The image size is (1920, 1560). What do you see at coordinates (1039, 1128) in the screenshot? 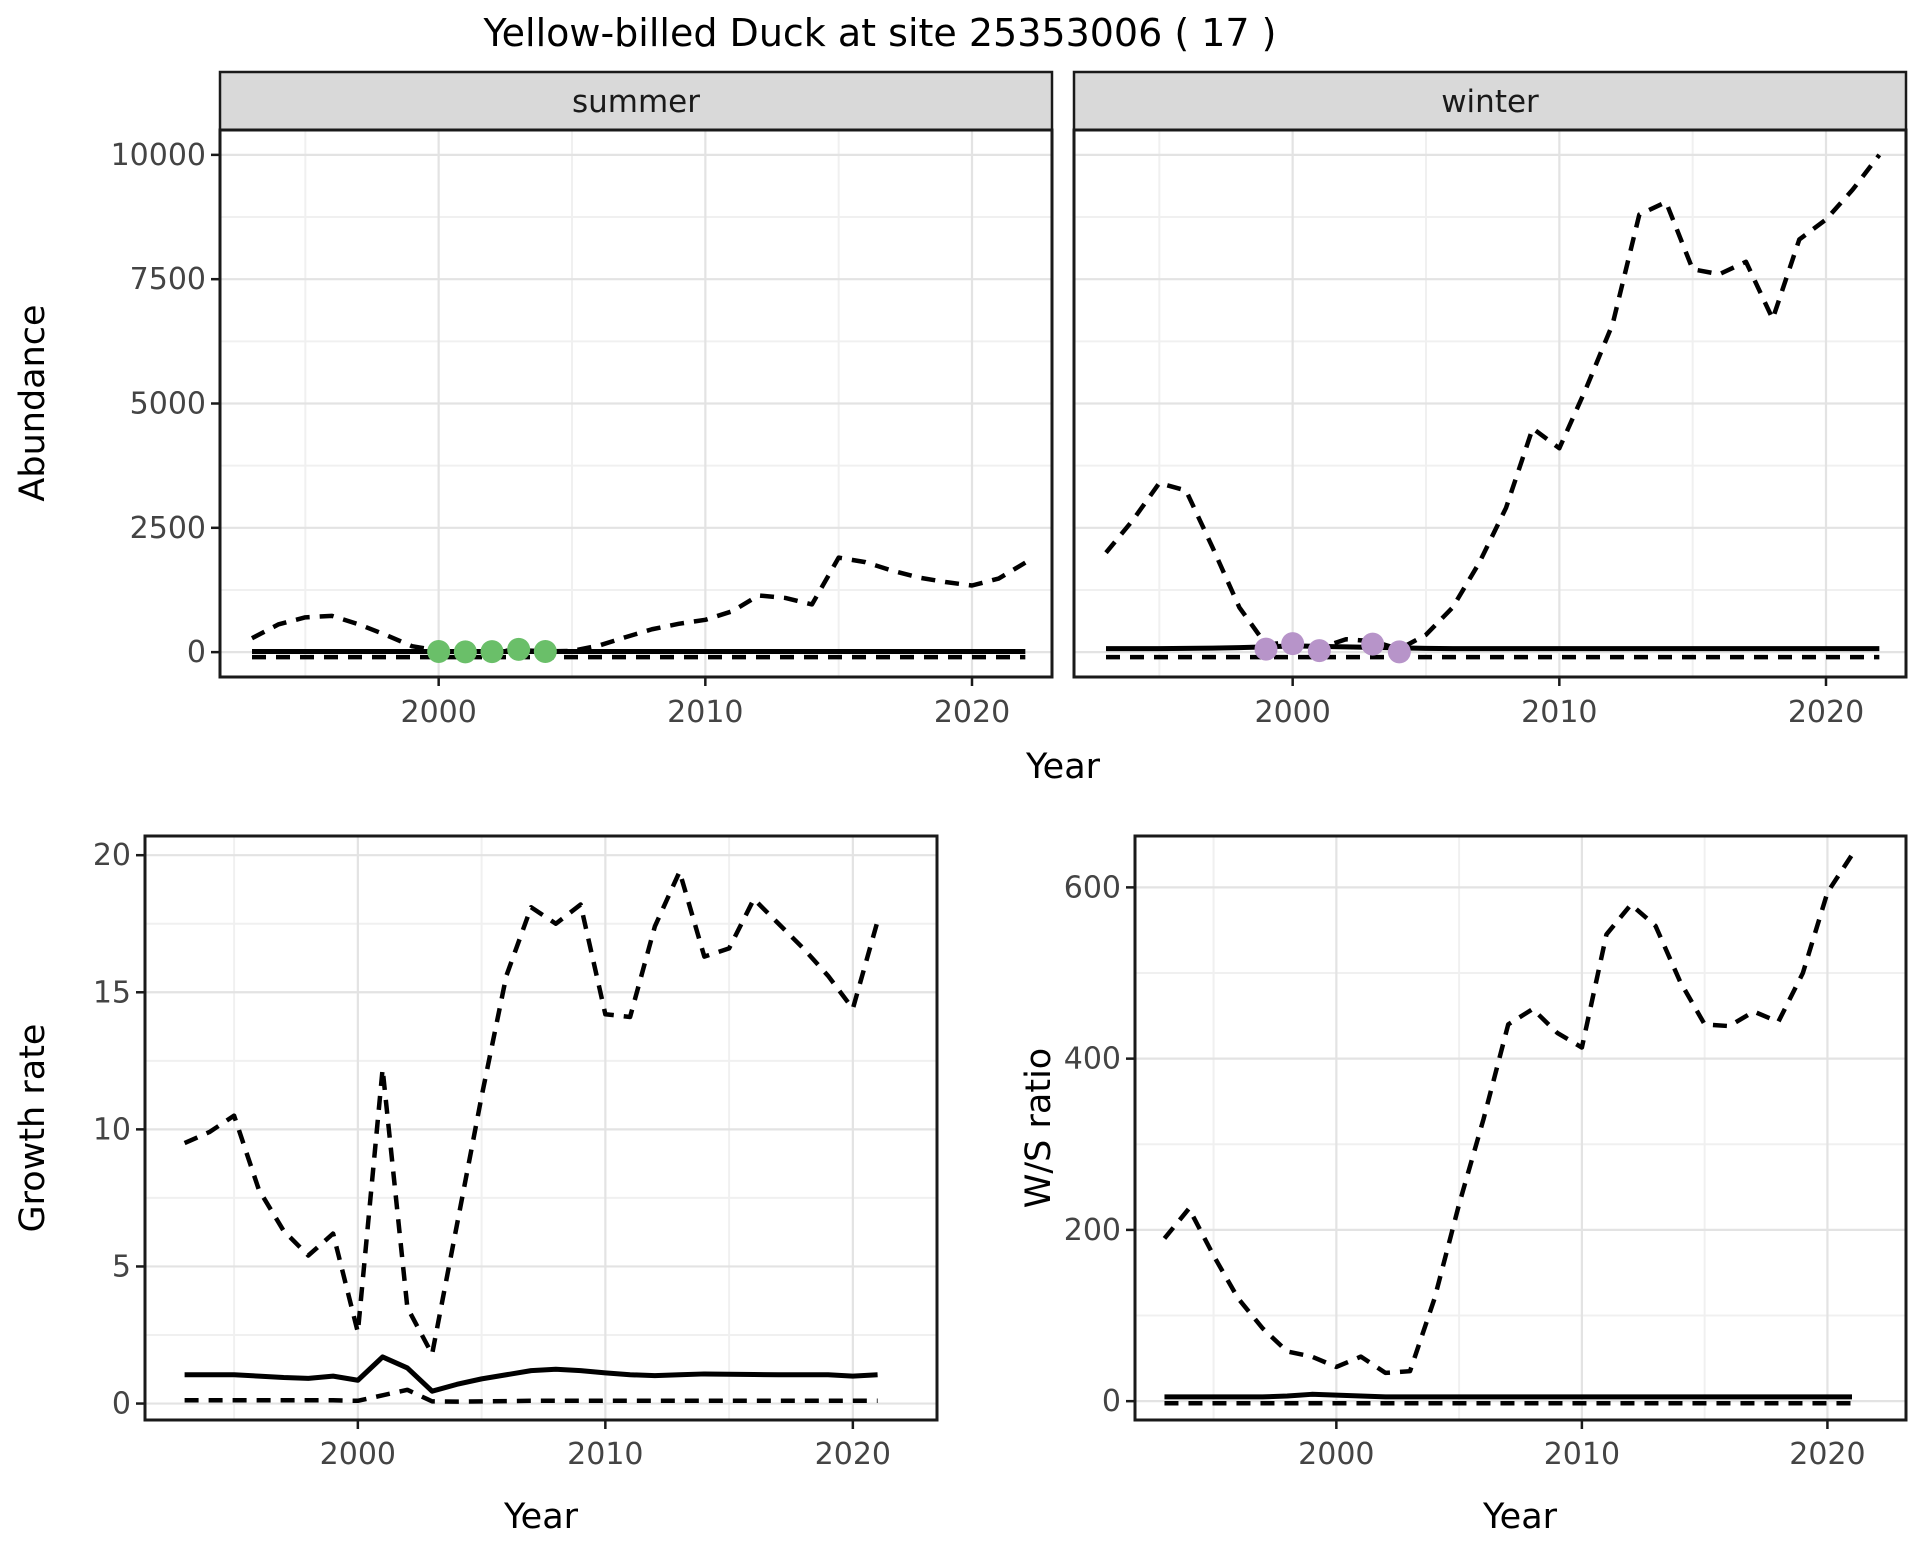
I see `y-axis-label-ws-ratio: W/S ratio` at bounding box center [1039, 1128].